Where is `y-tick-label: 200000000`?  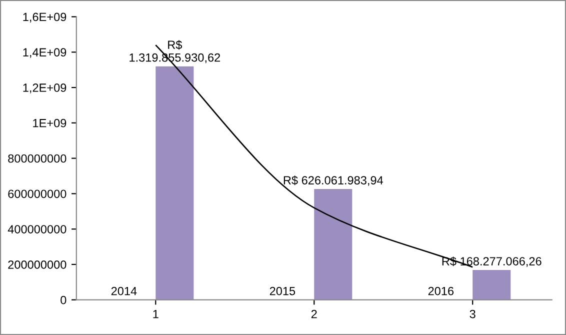
y-tick-label: 200000000 is located at coordinates (37, 264).